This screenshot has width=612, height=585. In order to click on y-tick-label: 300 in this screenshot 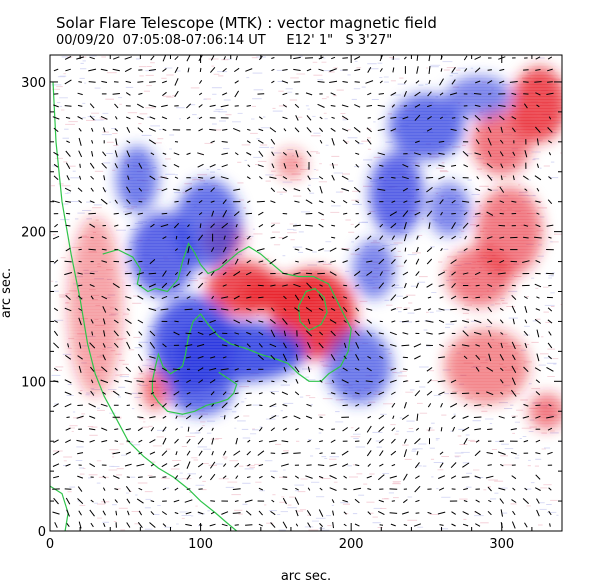, I will do `click(33, 83)`.